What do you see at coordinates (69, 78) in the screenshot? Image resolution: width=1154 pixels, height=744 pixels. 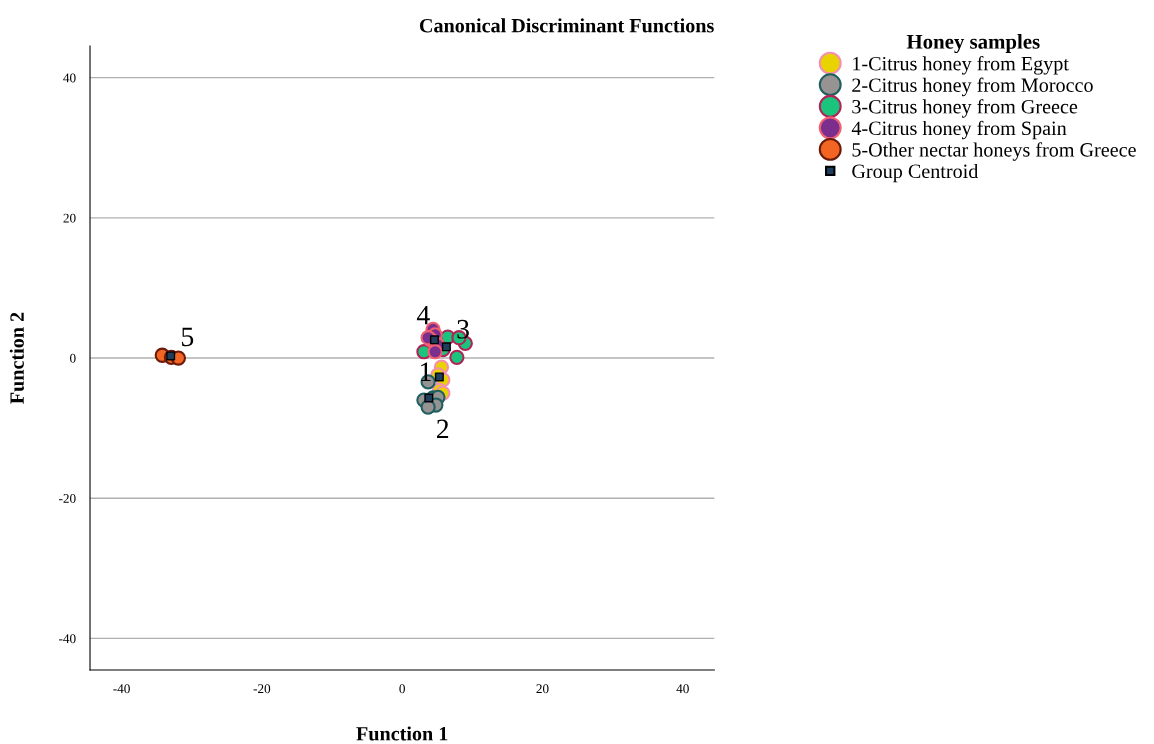 I see `y-tick-label: 40` at bounding box center [69, 78].